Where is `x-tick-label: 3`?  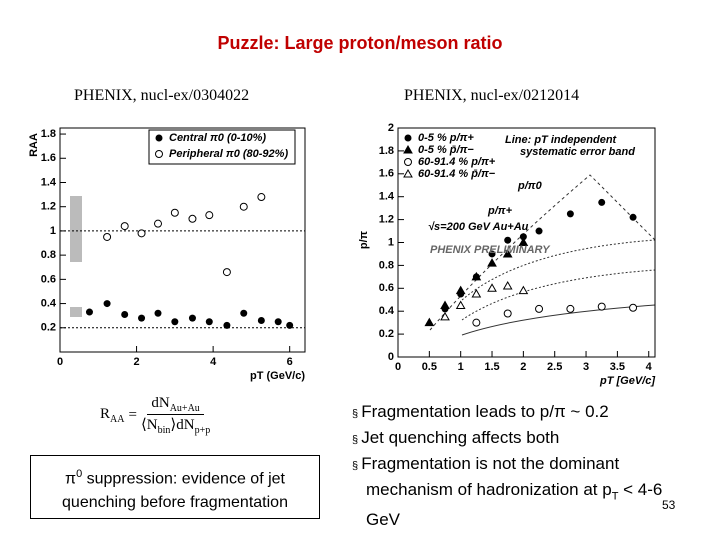
x-tick-label: 3 is located at coordinates (586, 367).